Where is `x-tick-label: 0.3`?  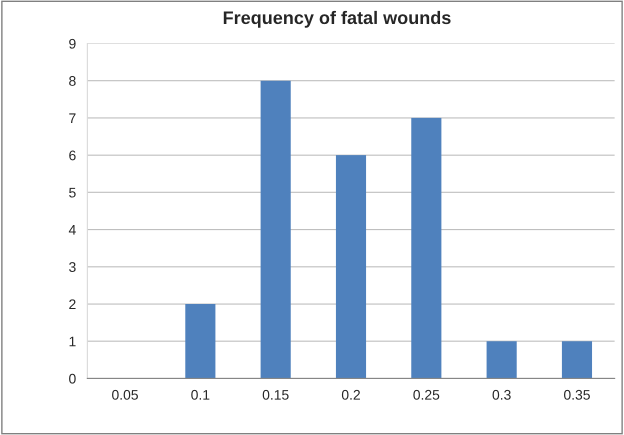
x-tick-label: 0.3 is located at coordinates (501, 395).